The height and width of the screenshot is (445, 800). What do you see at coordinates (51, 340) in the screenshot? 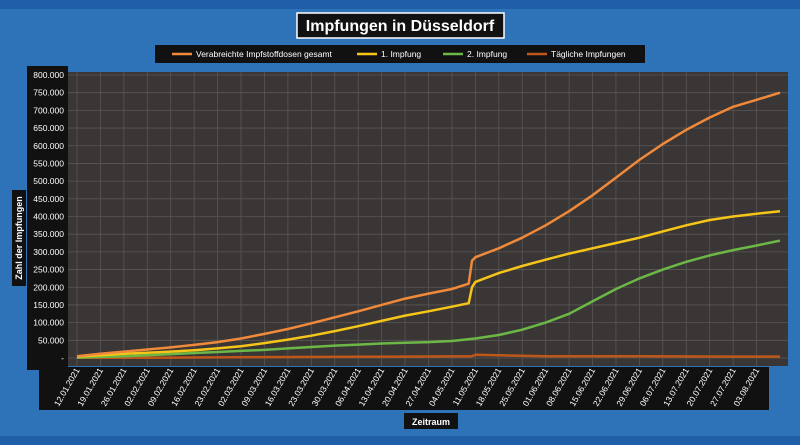
I see `y-tick-label: 50.000` at bounding box center [51, 340].